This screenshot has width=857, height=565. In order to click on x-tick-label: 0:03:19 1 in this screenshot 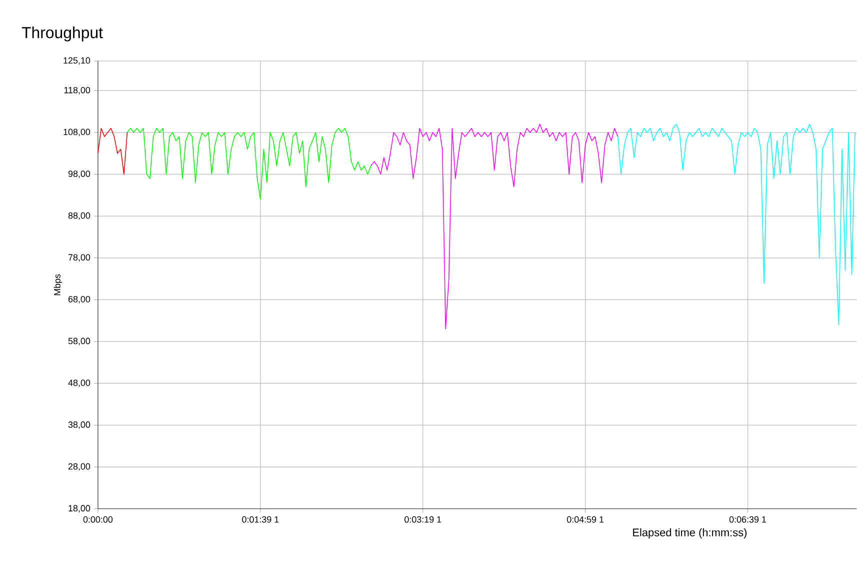, I will do `click(423, 519)`.